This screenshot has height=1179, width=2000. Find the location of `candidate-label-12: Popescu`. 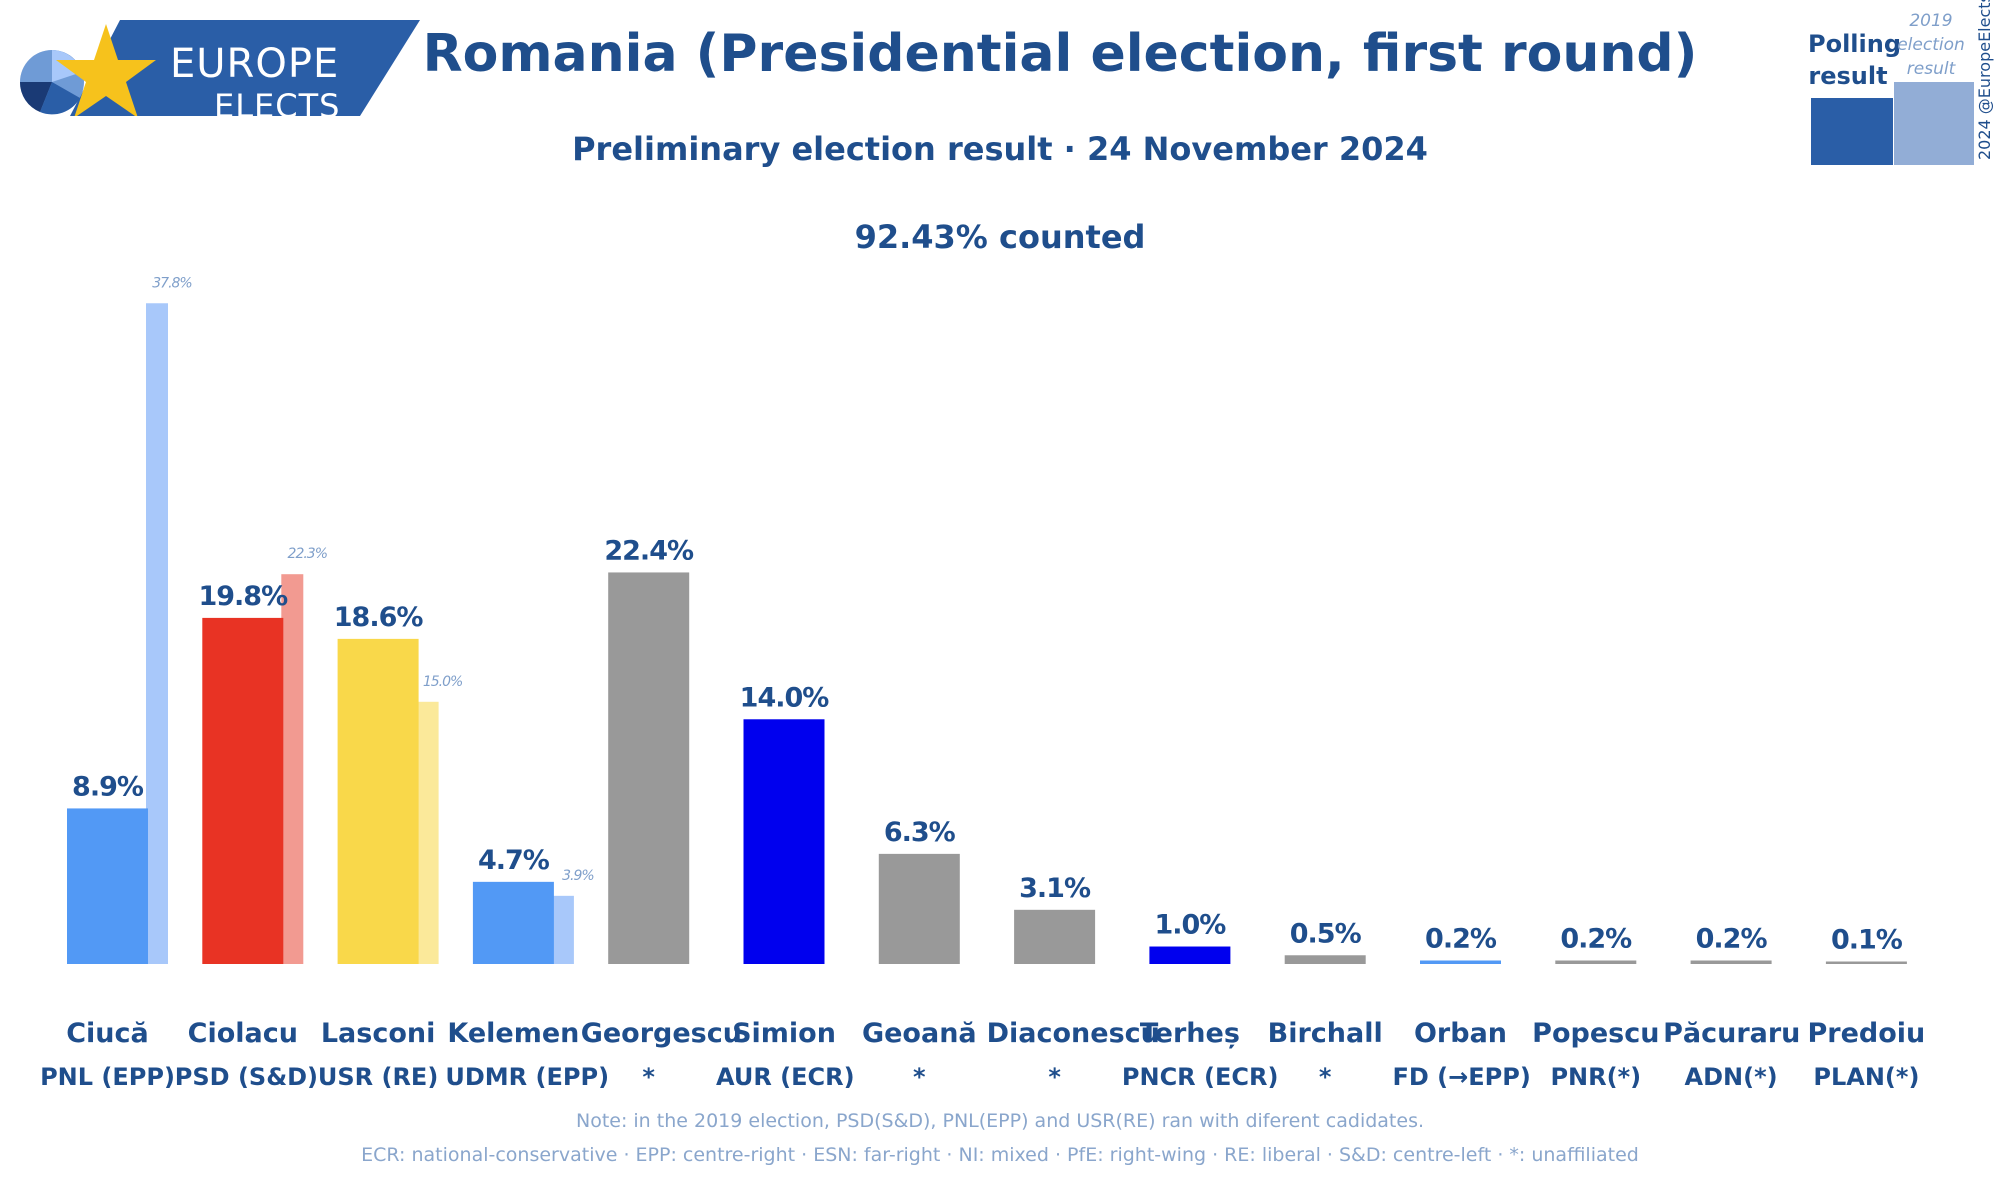

candidate-label-12: Popescu is located at coordinates (1596, 1033).